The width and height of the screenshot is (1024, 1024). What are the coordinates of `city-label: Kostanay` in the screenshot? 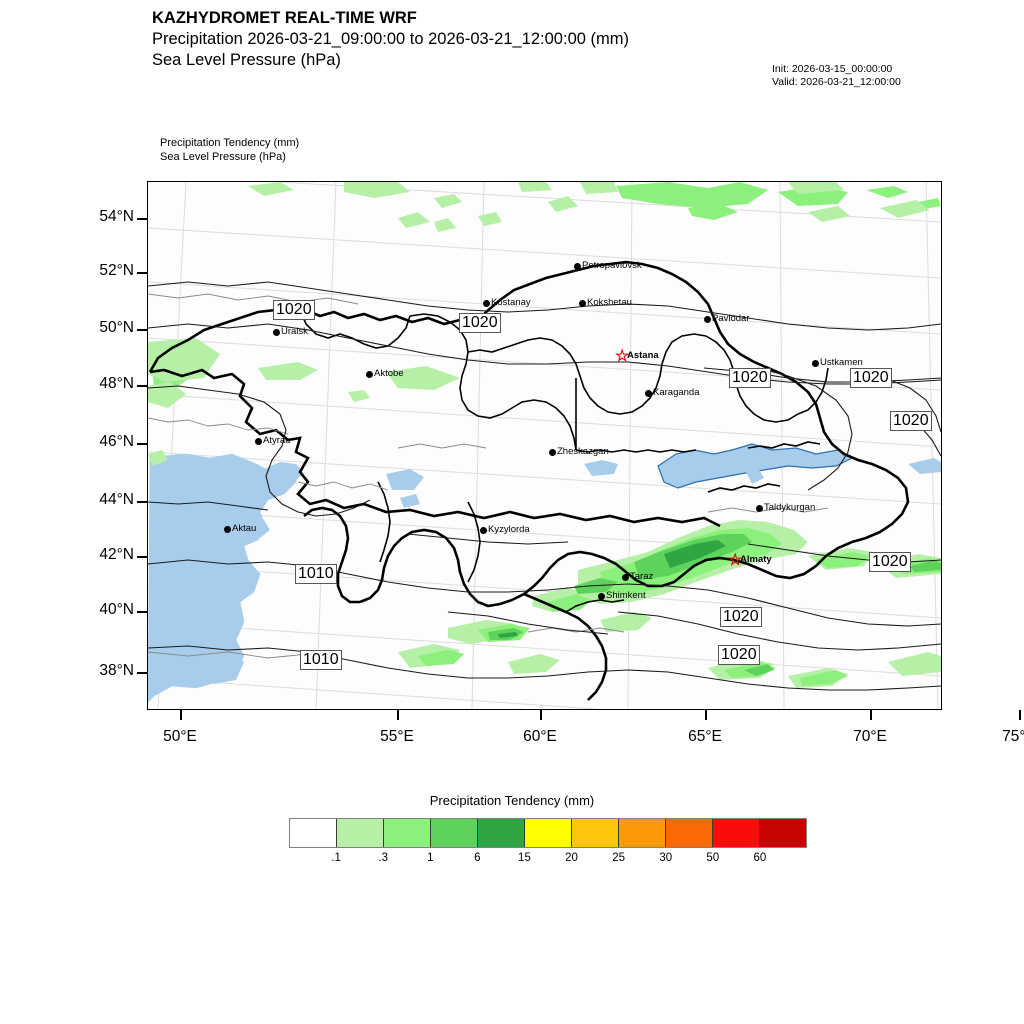 It's located at (511, 302).